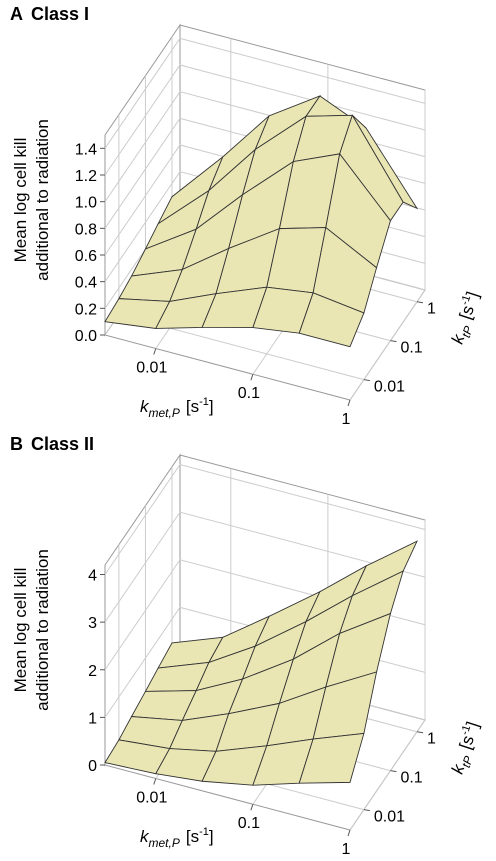 The width and height of the screenshot is (496, 861). Describe the element at coordinates (92, 766) in the screenshot. I see `z-tick-label: 0` at that location.